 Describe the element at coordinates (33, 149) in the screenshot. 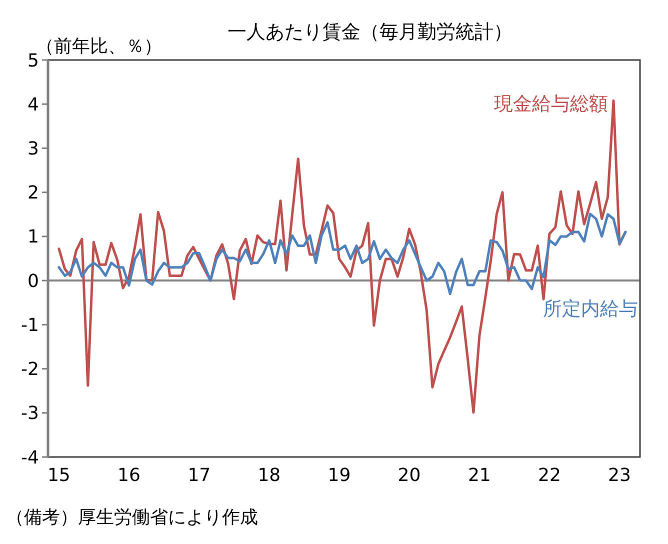

I see `y-tick-label: 3` at that location.